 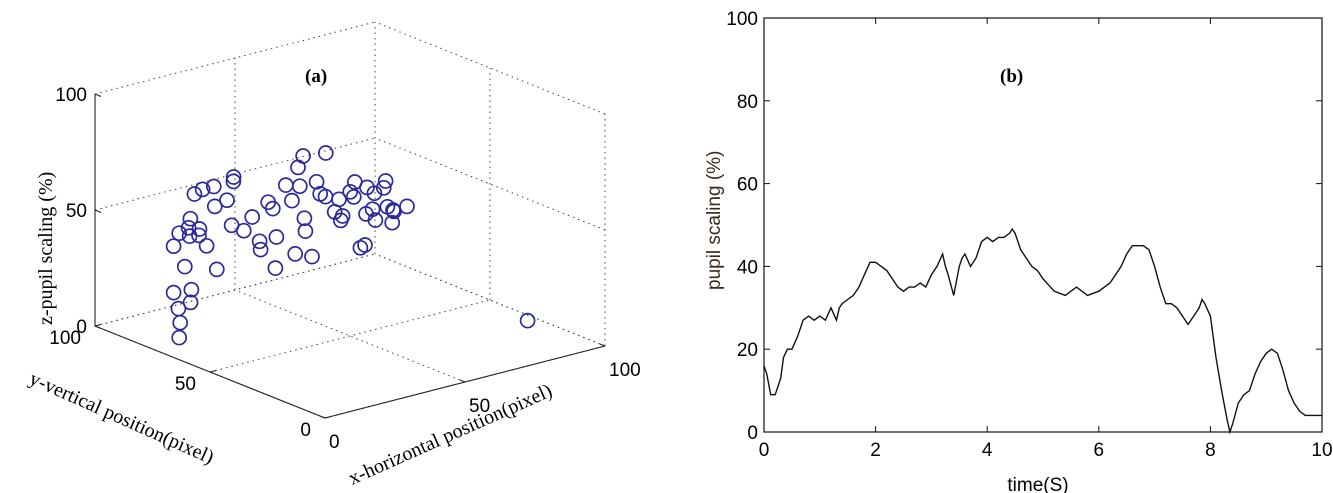 What do you see at coordinates (450, 435) in the screenshot?
I see `x-axis-label: x-horizontal position(pixel)` at bounding box center [450, 435].